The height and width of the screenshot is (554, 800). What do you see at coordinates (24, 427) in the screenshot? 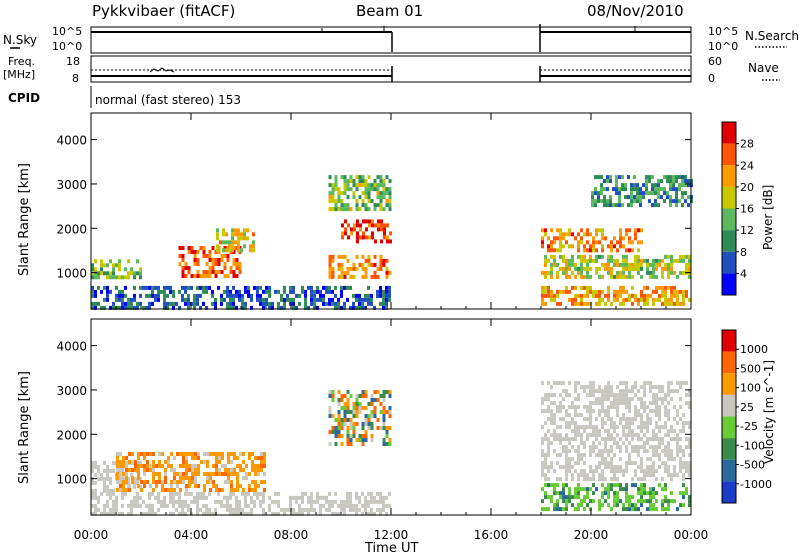
I see `velocity-ylabel: Slant Range [km]` at bounding box center [24, 427].